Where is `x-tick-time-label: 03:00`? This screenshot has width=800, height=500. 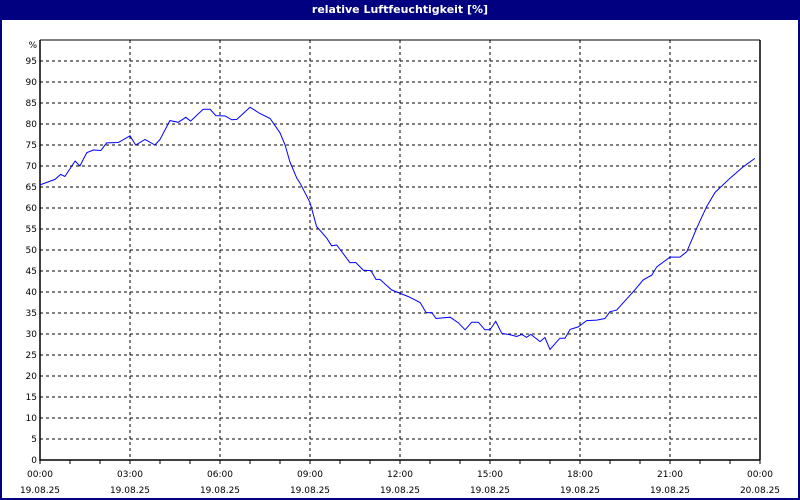
x-tick-time-label: 03:00 is located at coordinates (130, 475).